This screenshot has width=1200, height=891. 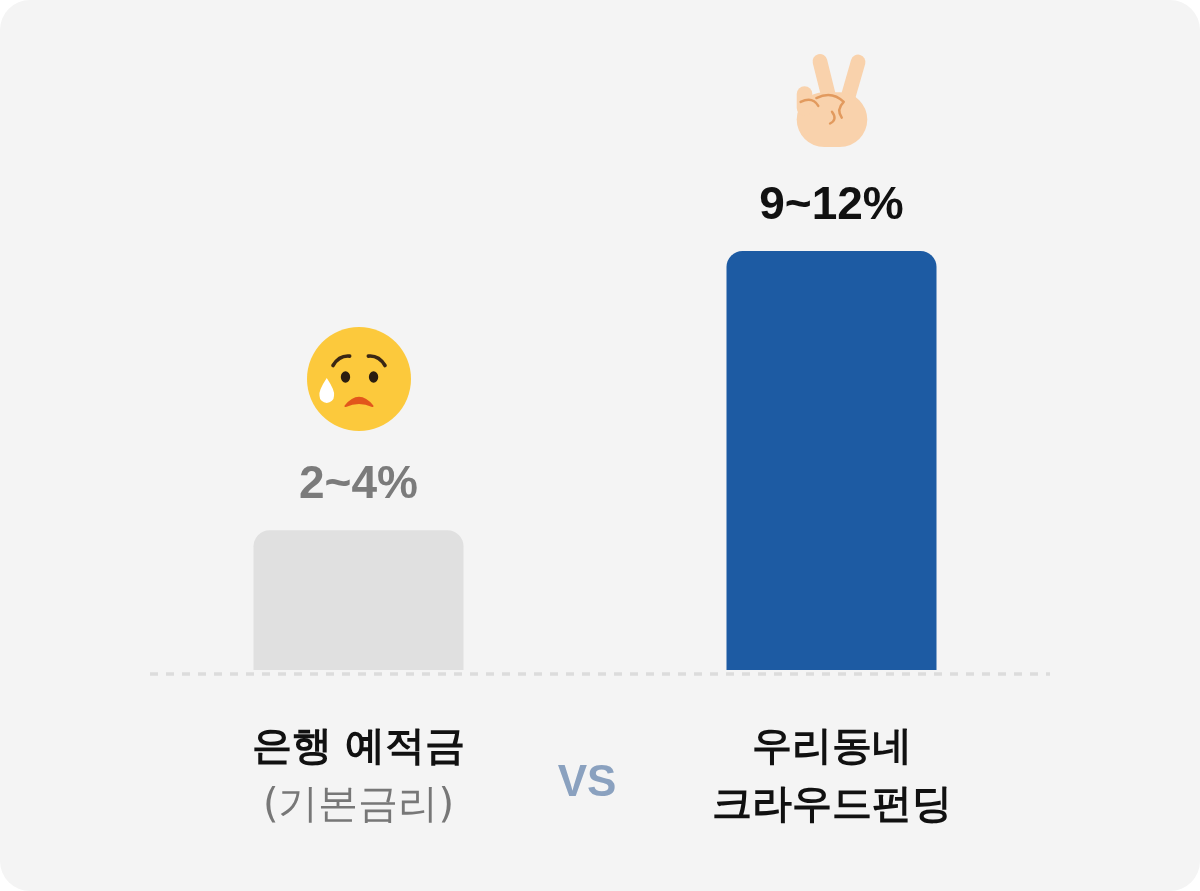 I want to click on text: VS, so click(x=587, y=781).